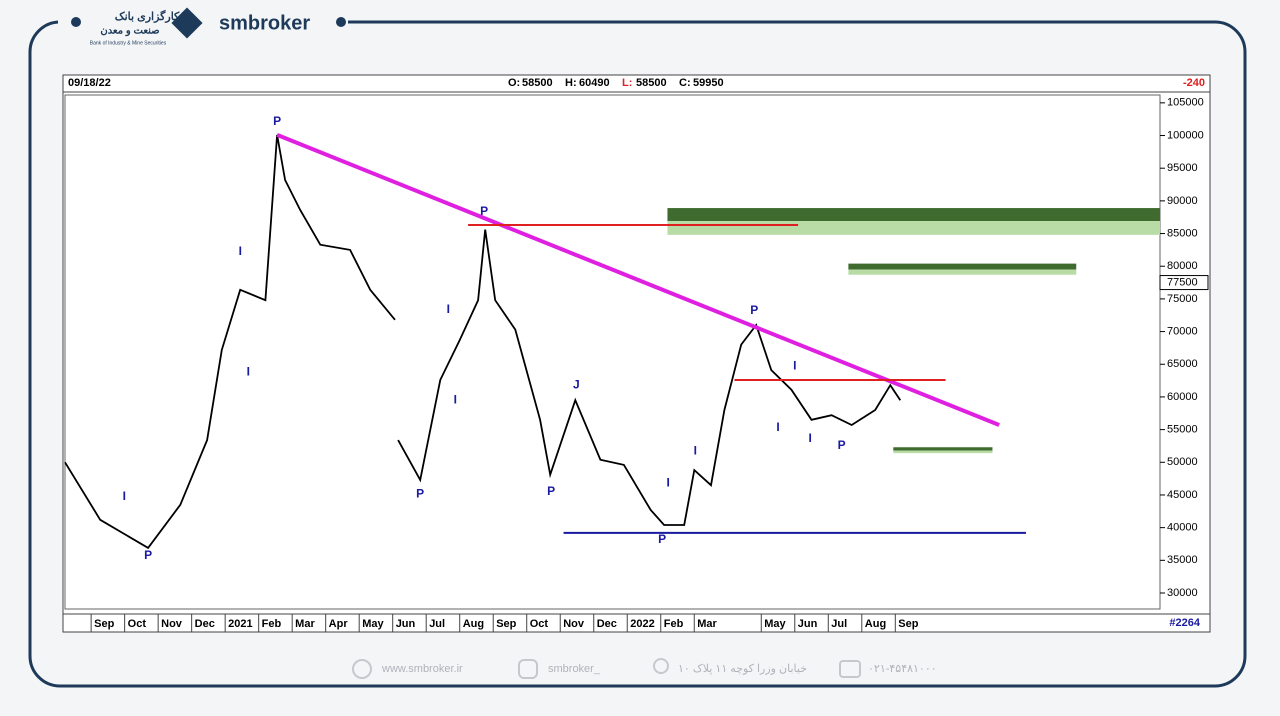 This screenshot has height=716, width=1280. I want to click on phone: ۰۲۱-۴۵۴۸۱۰۰۰, so click(902, 669).